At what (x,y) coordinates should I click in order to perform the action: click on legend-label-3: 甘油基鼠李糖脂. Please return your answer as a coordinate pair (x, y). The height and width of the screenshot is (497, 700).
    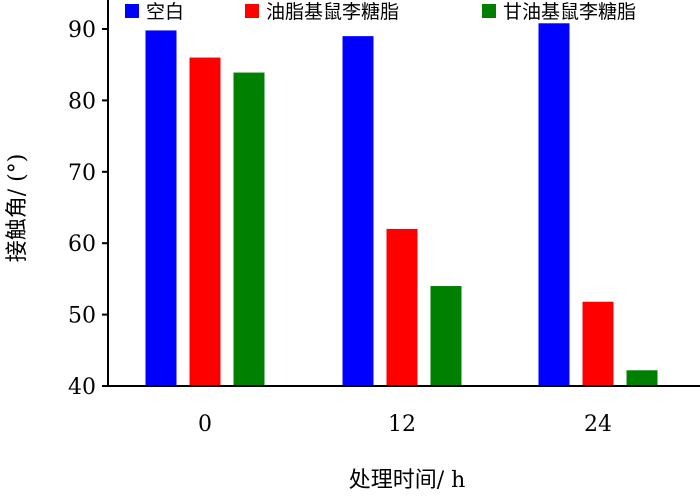
    Looking at the image, I should click on (569, 12).